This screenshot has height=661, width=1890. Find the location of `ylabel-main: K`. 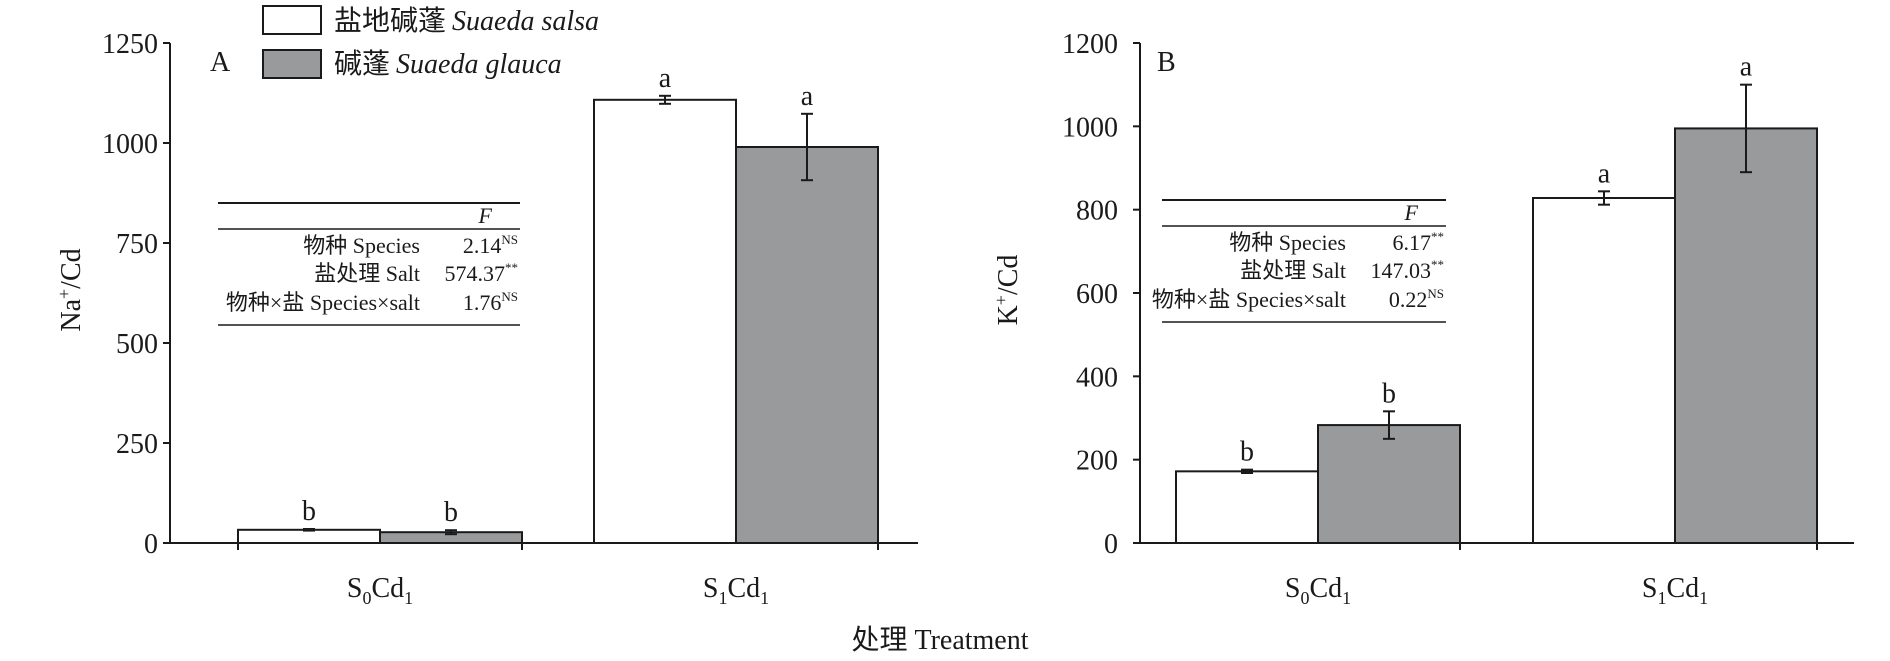

ylabel-main: K is located at coordinates (1008, 315).